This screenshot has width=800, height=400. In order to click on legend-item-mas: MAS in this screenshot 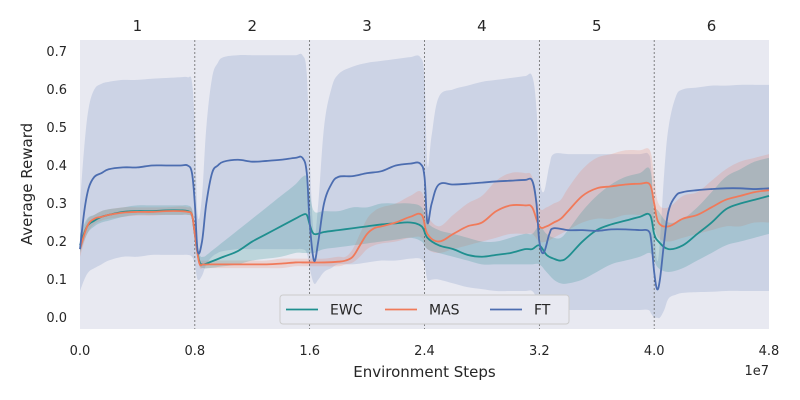, I will do `click(422, 311)`.